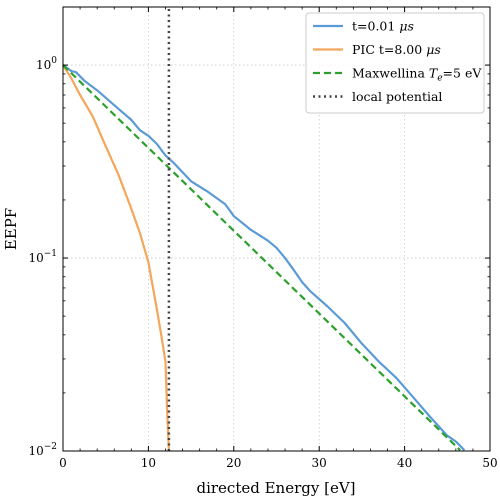 This screenshot has width=500, height=500. What do you see at coordinates (397, 96) in the screenshot?
I see `legend-label-3: local potential` at bounding box center [397, 96].